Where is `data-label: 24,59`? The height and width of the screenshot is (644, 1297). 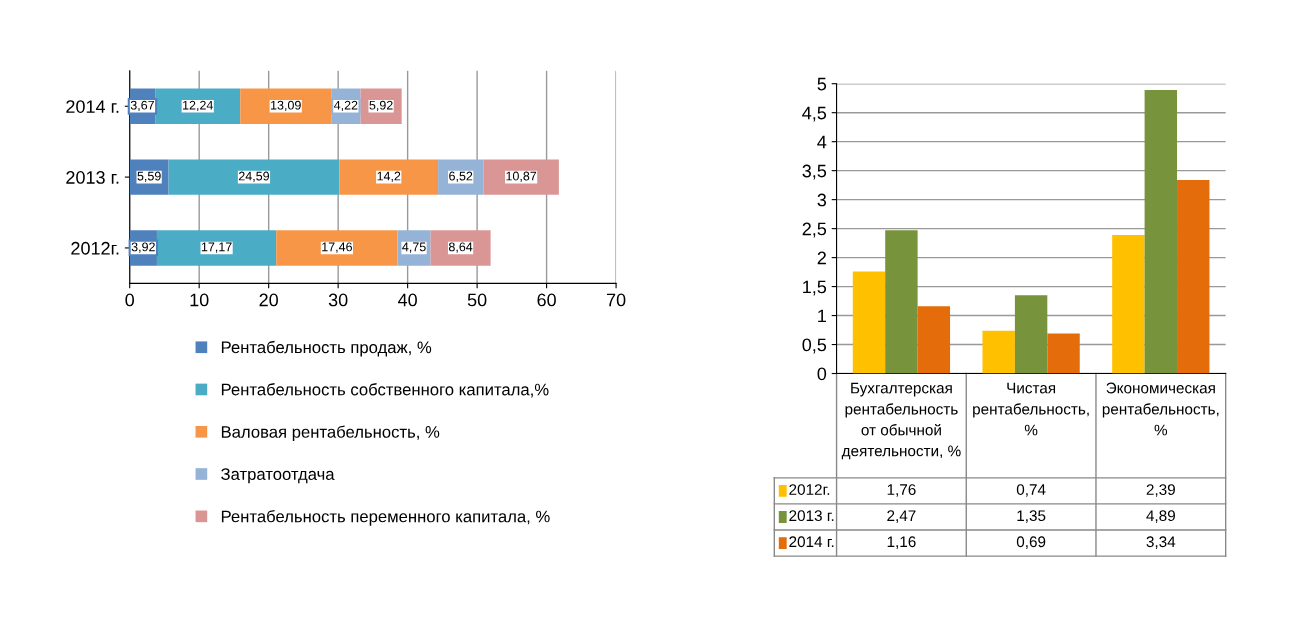 data-label: 24,59 is located at coordinates (254, 176).